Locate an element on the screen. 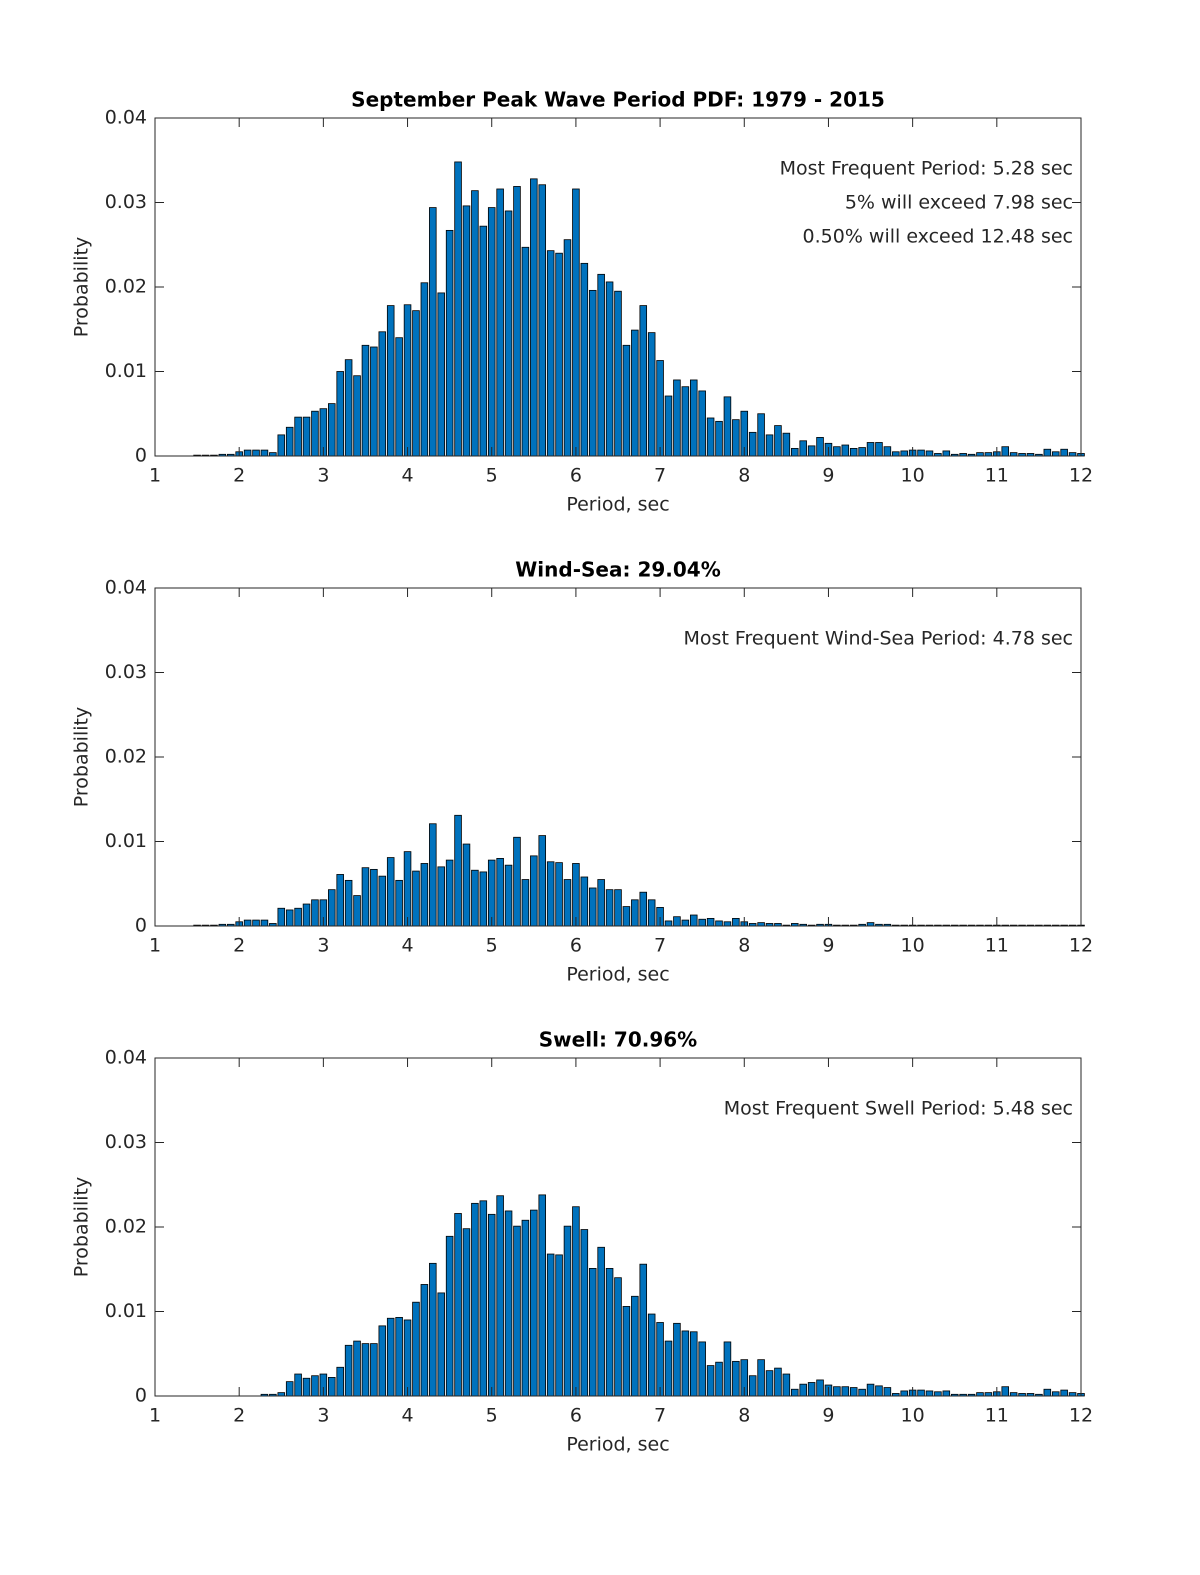 The width and height of the screenshot is (1200, 1575). chart-title: Wind-Sea: 29.04% is located at coordinates (618, 570).